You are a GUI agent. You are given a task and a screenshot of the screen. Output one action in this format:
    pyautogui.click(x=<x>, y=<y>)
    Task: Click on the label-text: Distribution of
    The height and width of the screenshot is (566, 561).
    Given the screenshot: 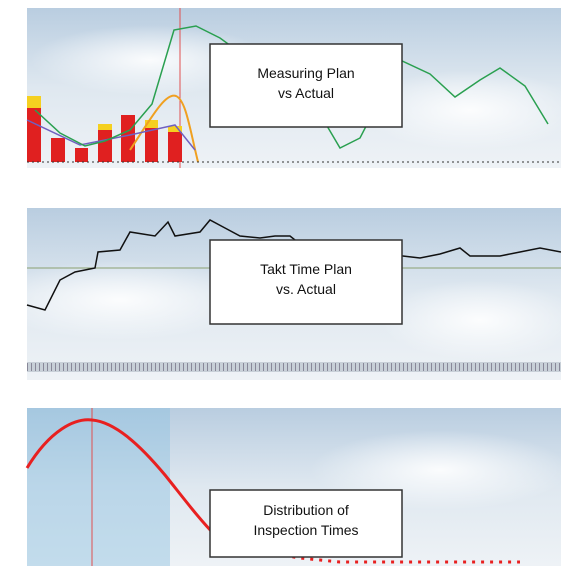 What is the action you would take?
    pyautogui.click(x=306, y=510)
    